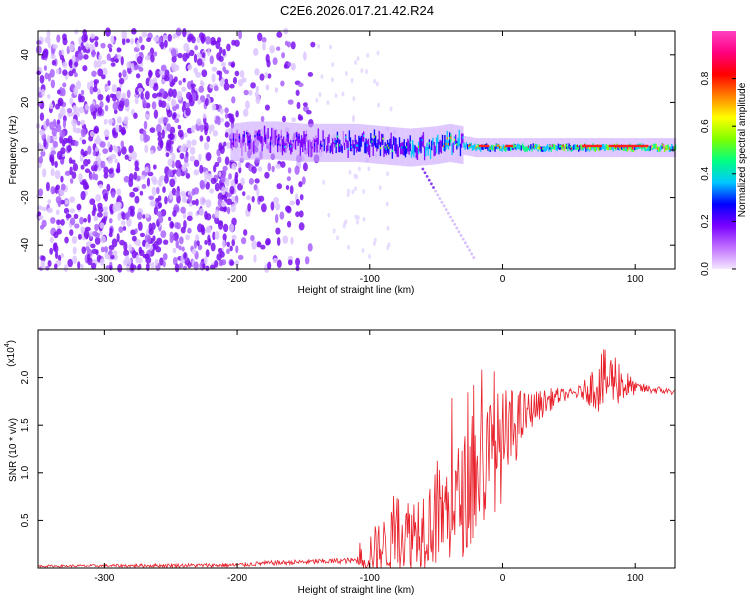  What do you see at coordinates (25, 245) in the screenshot?
I see `spectrogram-y-tick-label: -40` at bounding box center [25, 245].